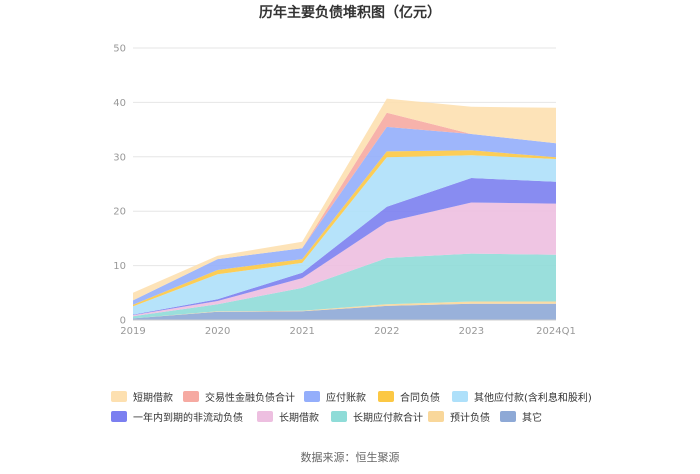  Describe the element at coordinates (123, 321) in the screenshot. I see `y-tick-label: 0` at that location.